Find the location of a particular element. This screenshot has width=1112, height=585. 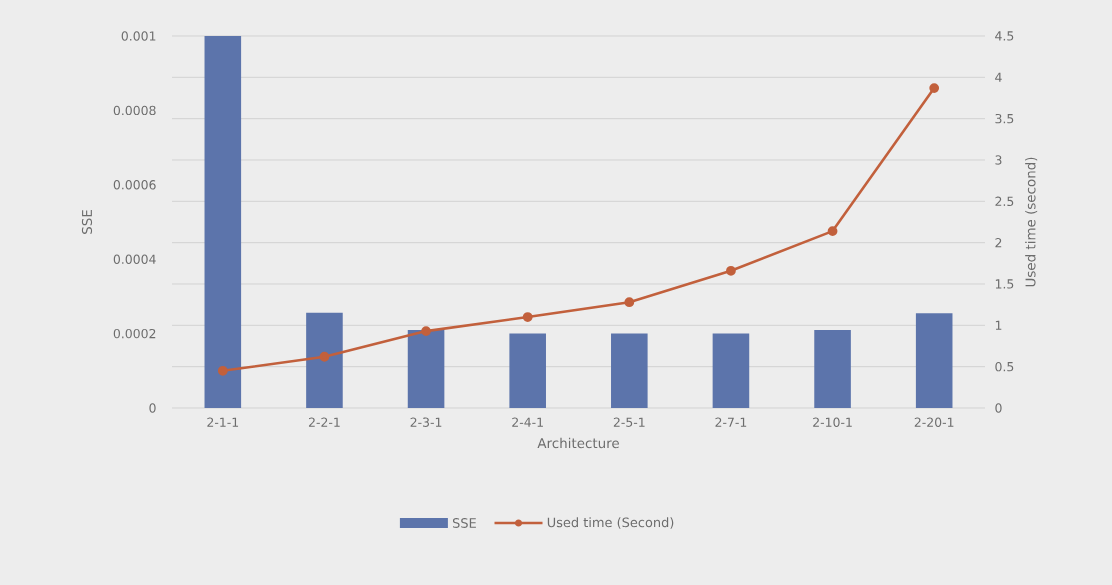

y2-tick-label: 3.5 is located at coordinates (1004, 118).